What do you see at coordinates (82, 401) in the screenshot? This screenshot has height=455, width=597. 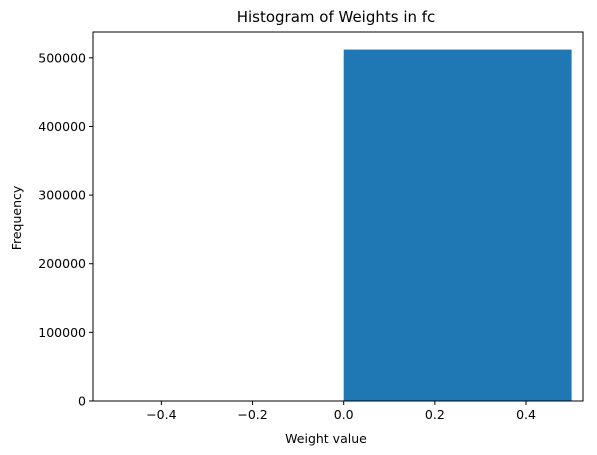 I see `y-tick-label: 0` at bounding box center [82, 401].